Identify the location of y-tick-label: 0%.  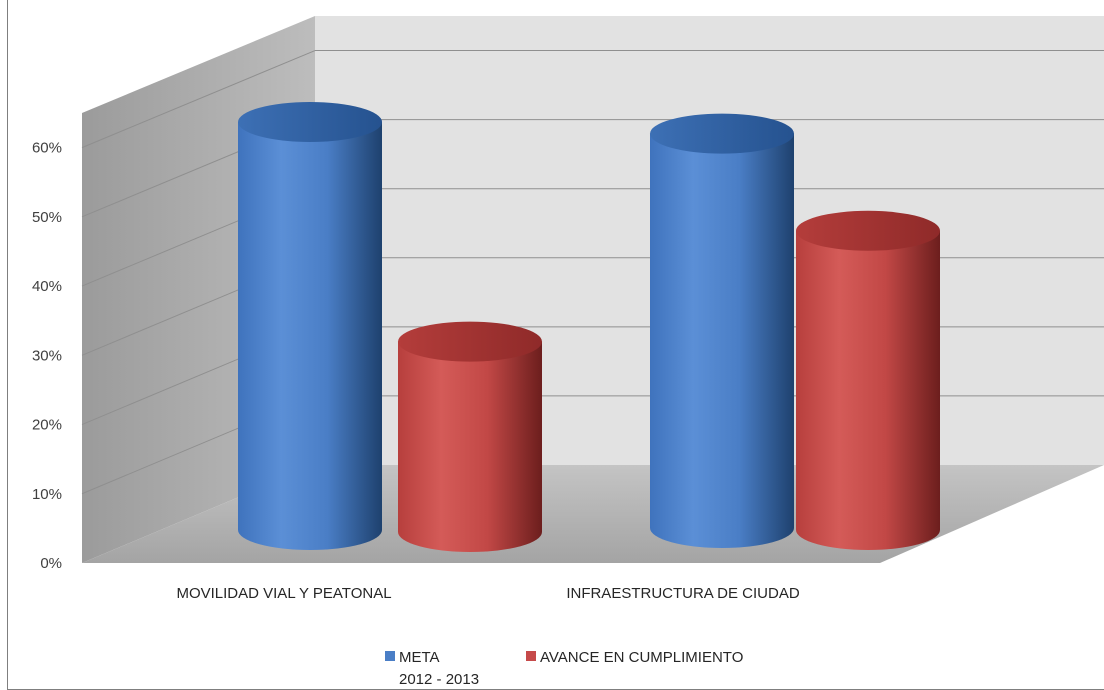
(51, 563).